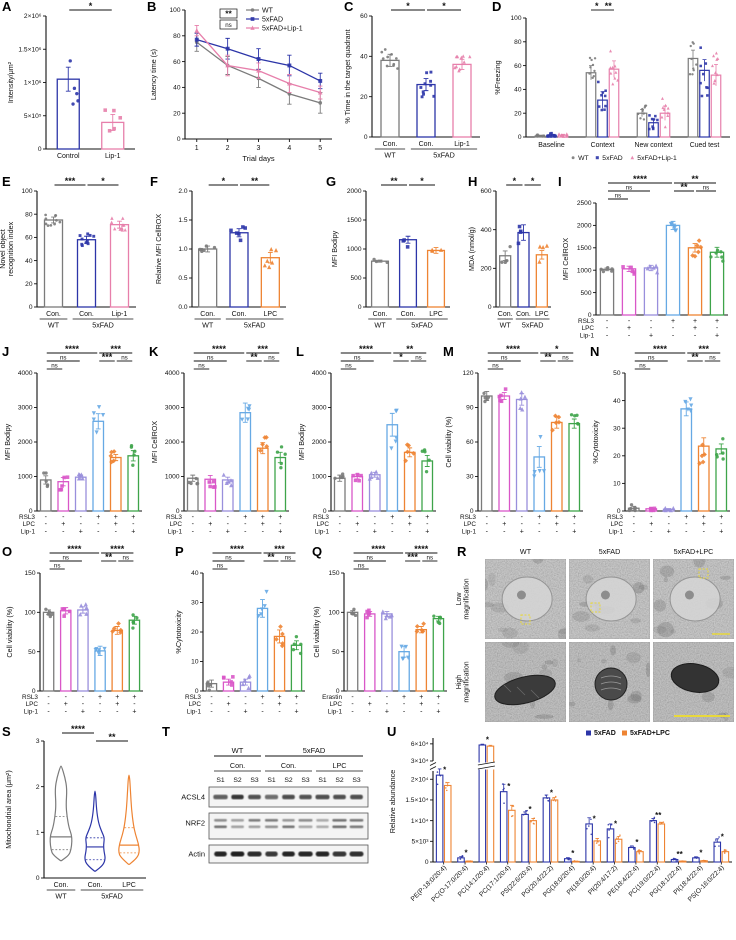  Describe the element at coordinates (349, 7) in the screenshot. I see `panel-label-c: C` at that location.